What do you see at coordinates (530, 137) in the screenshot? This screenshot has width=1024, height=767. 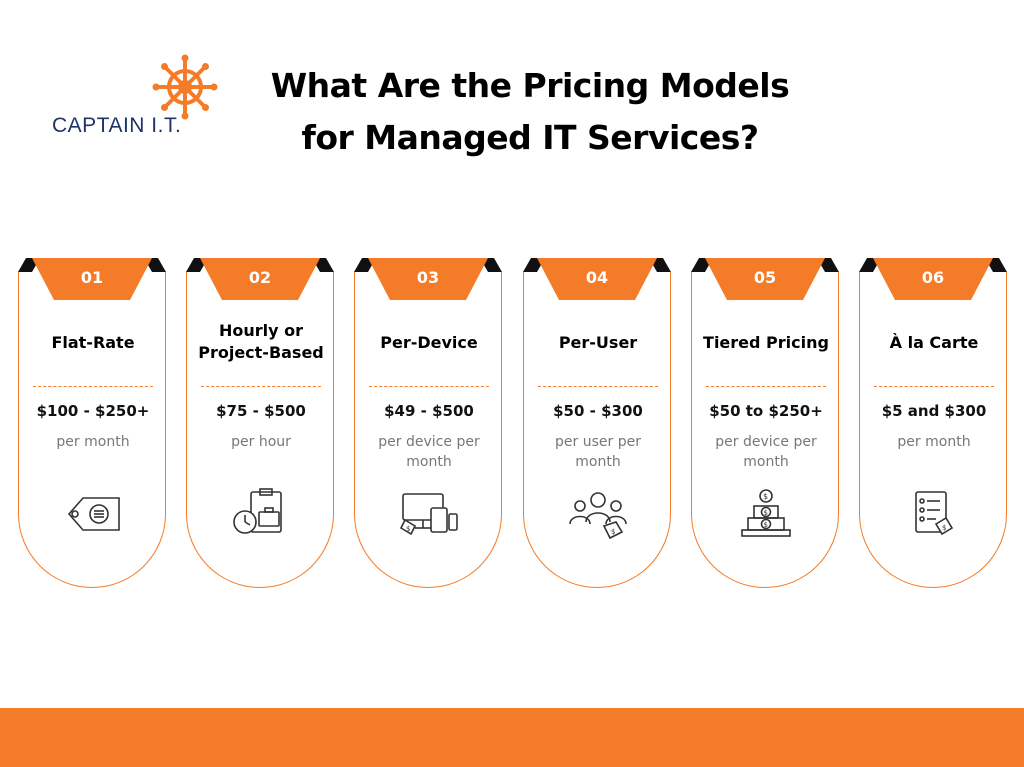 I see `title-line-2: for Managed IT Services?` at bounding box center [530, 137].